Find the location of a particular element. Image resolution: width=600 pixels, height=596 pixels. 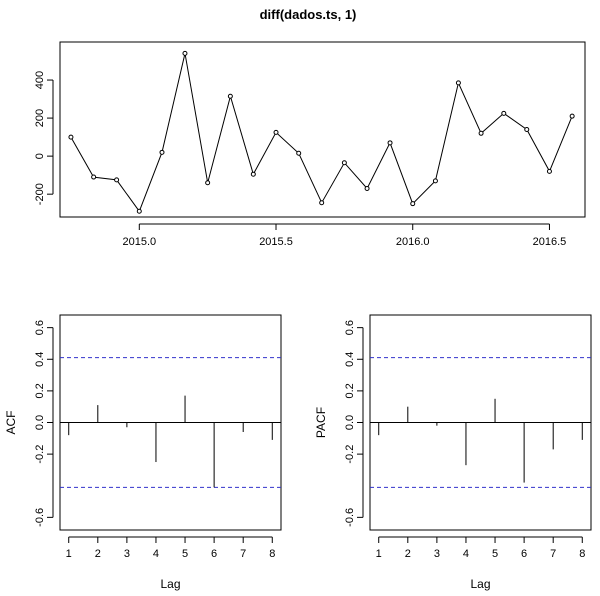

x-tick-label: 2015.5 is located at coordinates (276, 242).